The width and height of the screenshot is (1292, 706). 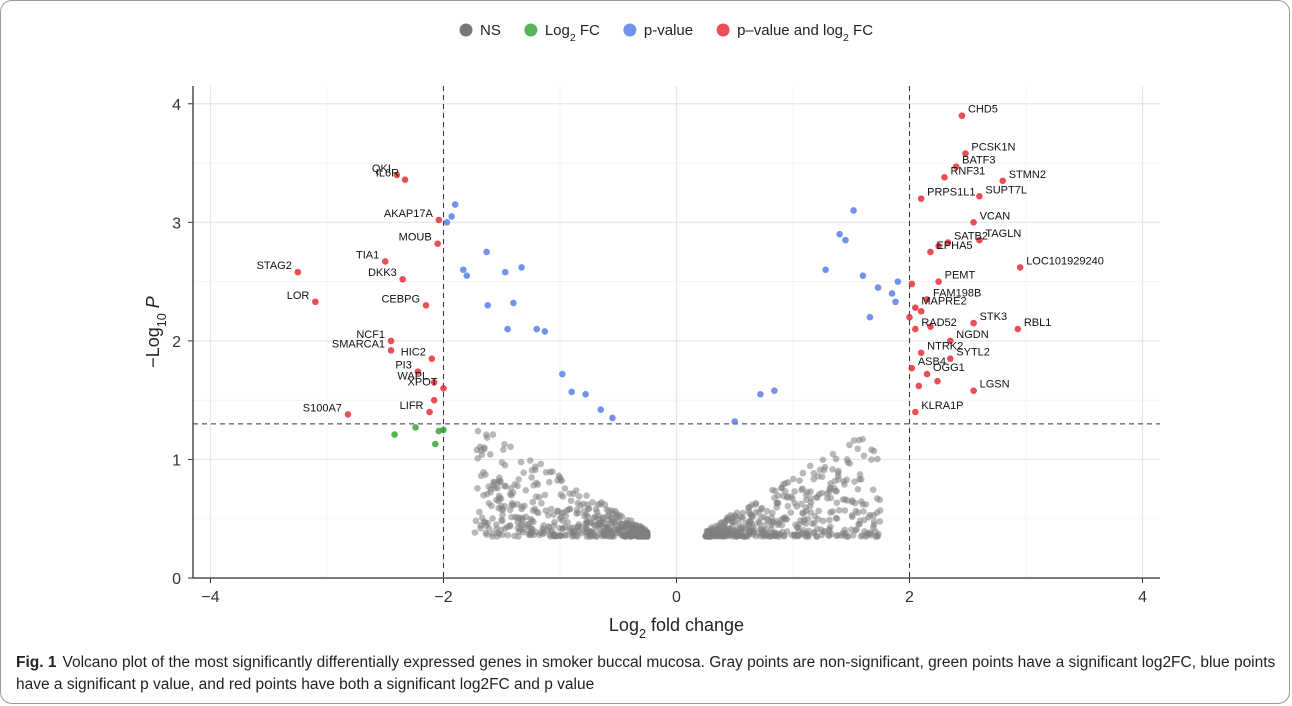 I want to click on legend-marker, so click(x=531, y=30).